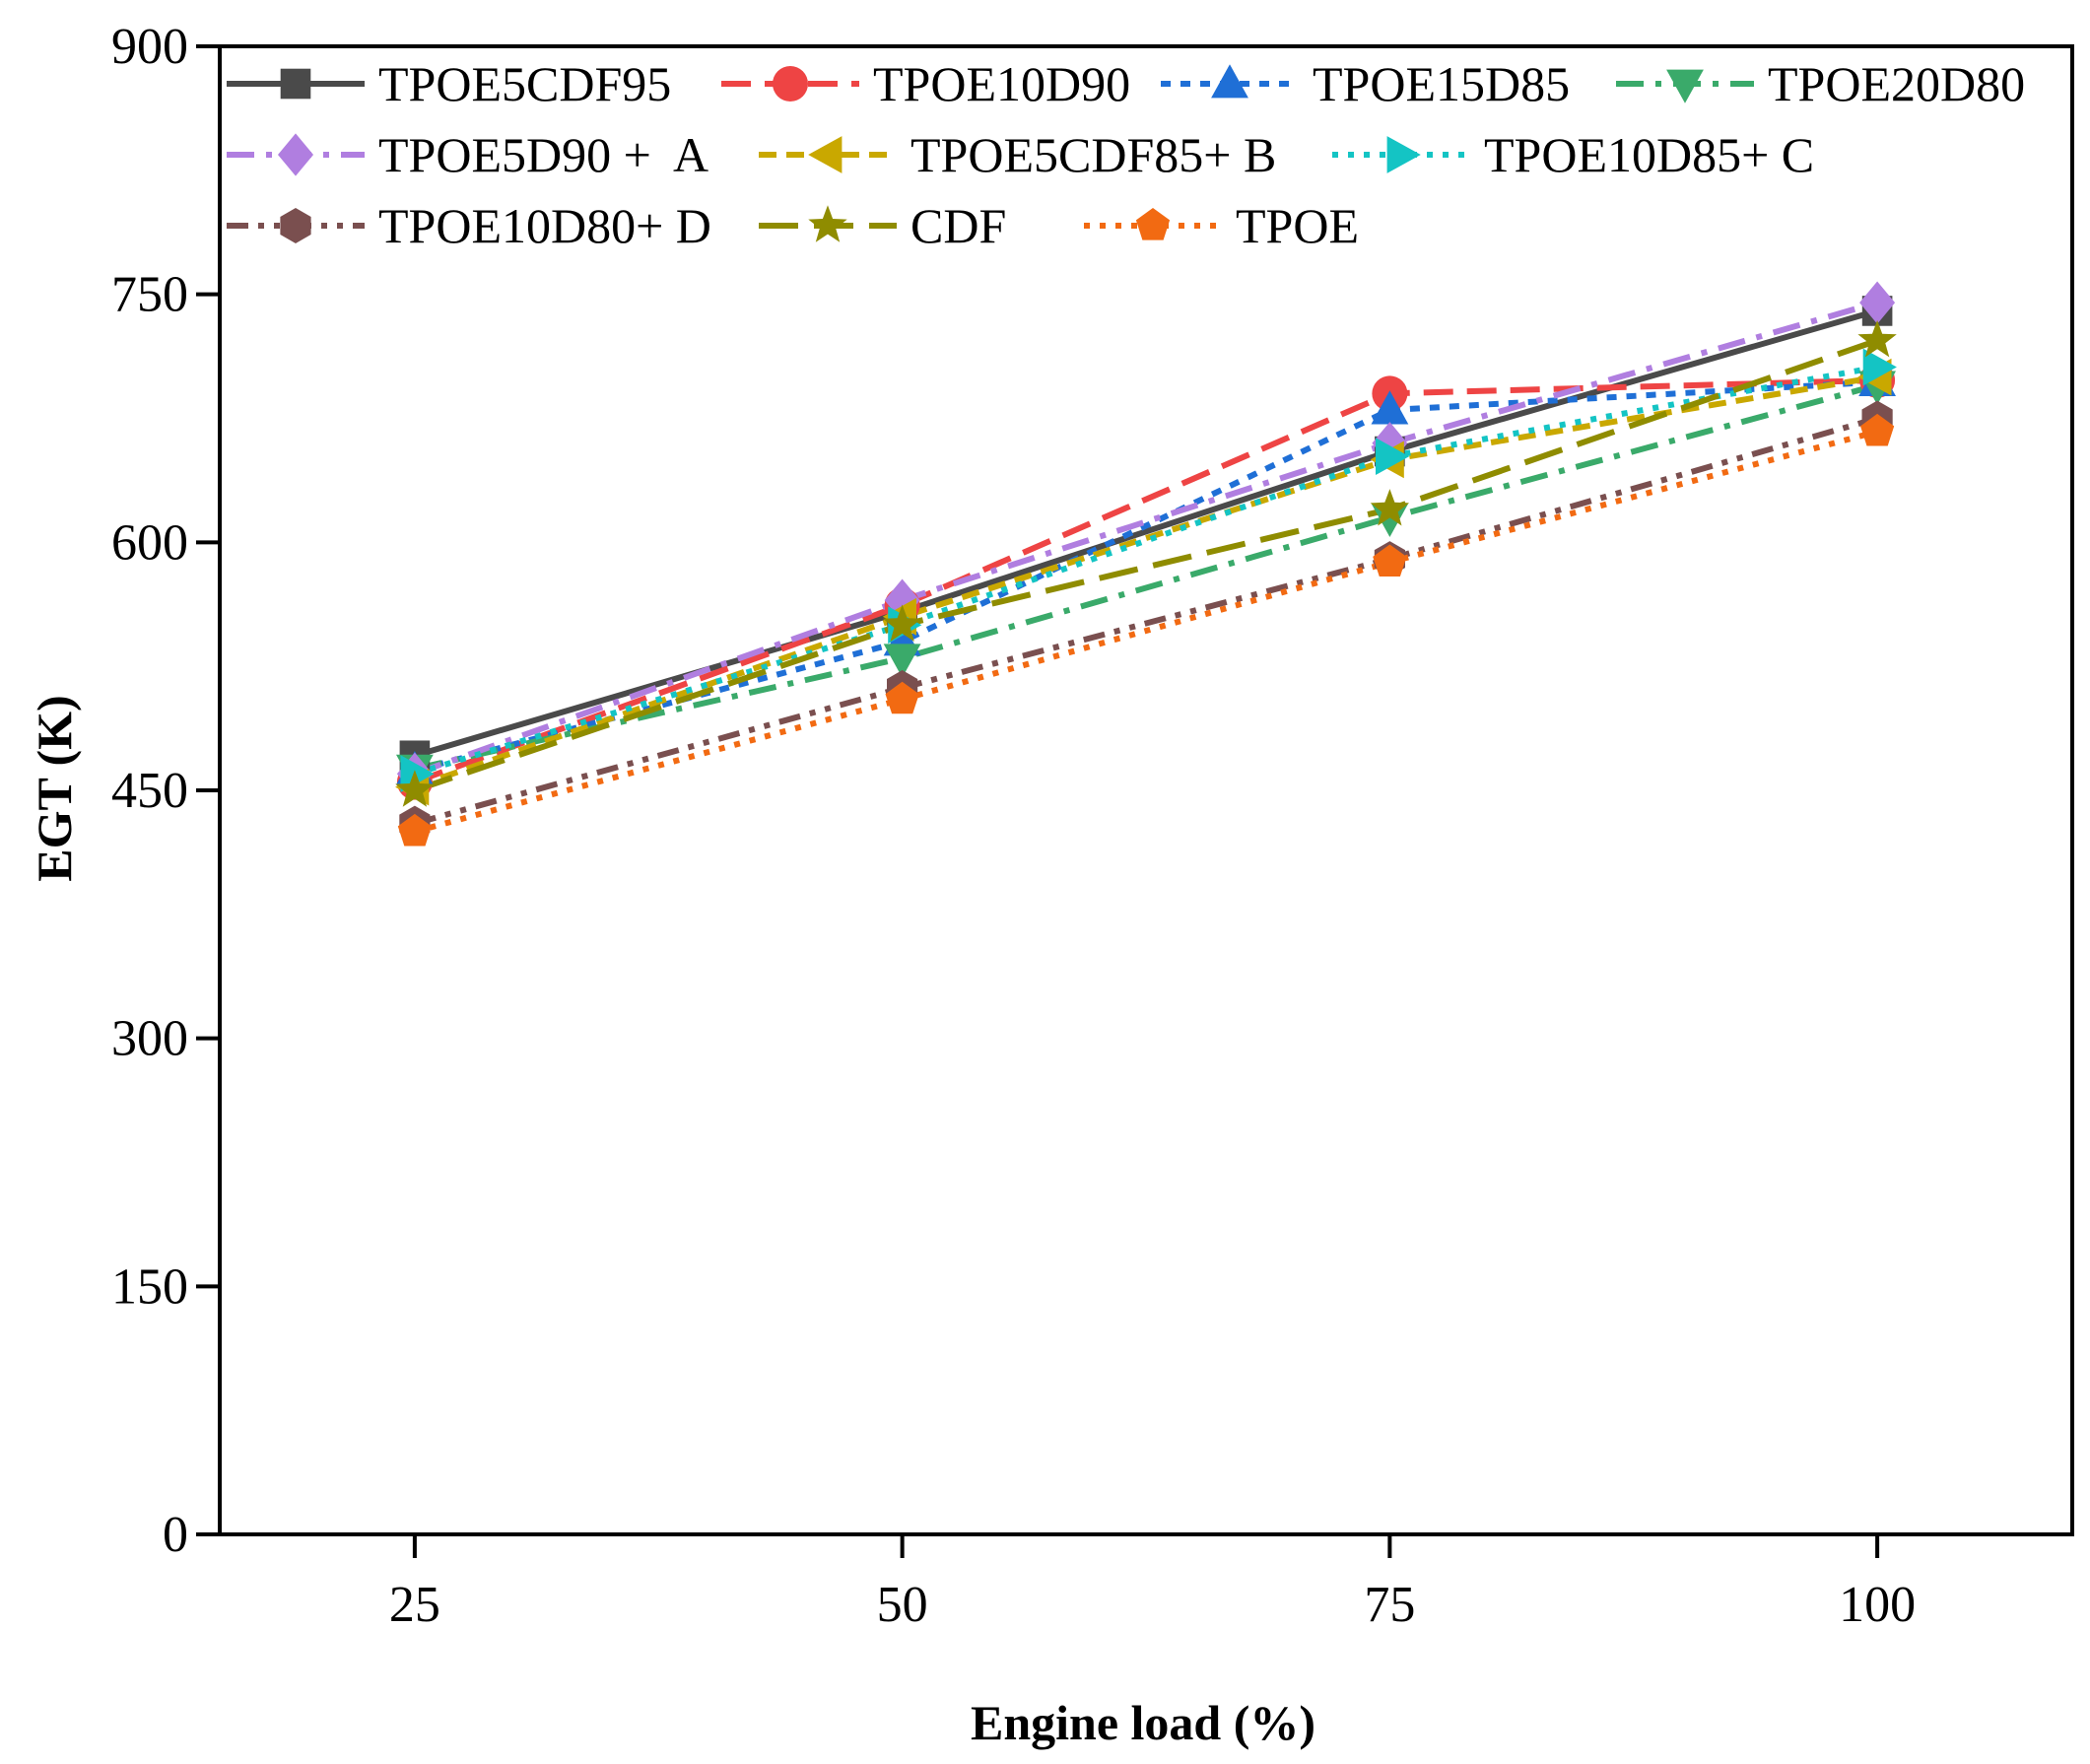 The image size is (2090, 1764). What do you see at coordinates (150, 1286) in the screenshot?
I see `y-tick-label: 150` at bounding box center [150, 1286].